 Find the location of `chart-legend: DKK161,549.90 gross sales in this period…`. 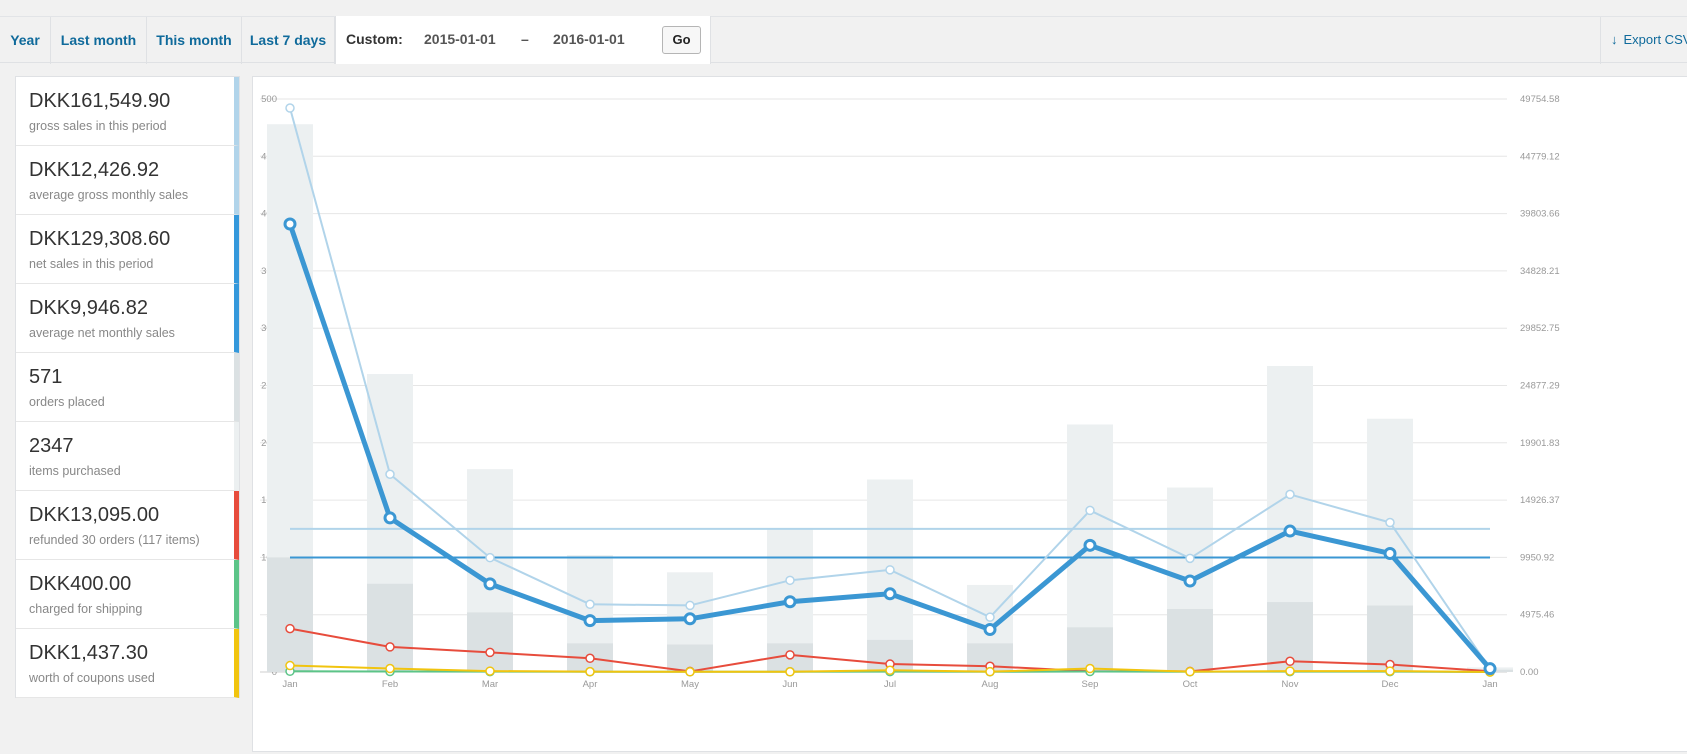

chart-legend: DKK161,549.90 gross sales in this period… is located at coordinates (127, 387).